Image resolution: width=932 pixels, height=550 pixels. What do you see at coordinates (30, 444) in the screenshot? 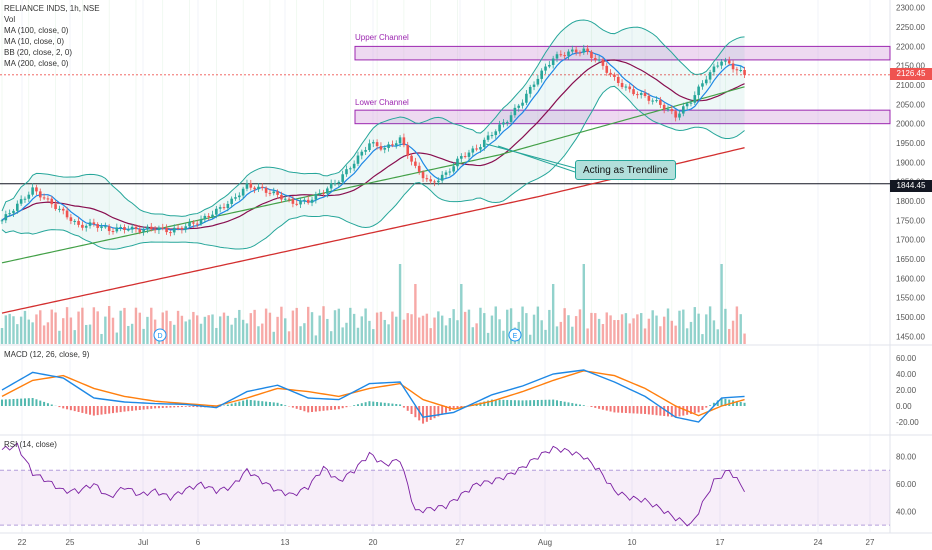
I see `rsi-label: RSI (14, close)` at bounding box center [30, 444].